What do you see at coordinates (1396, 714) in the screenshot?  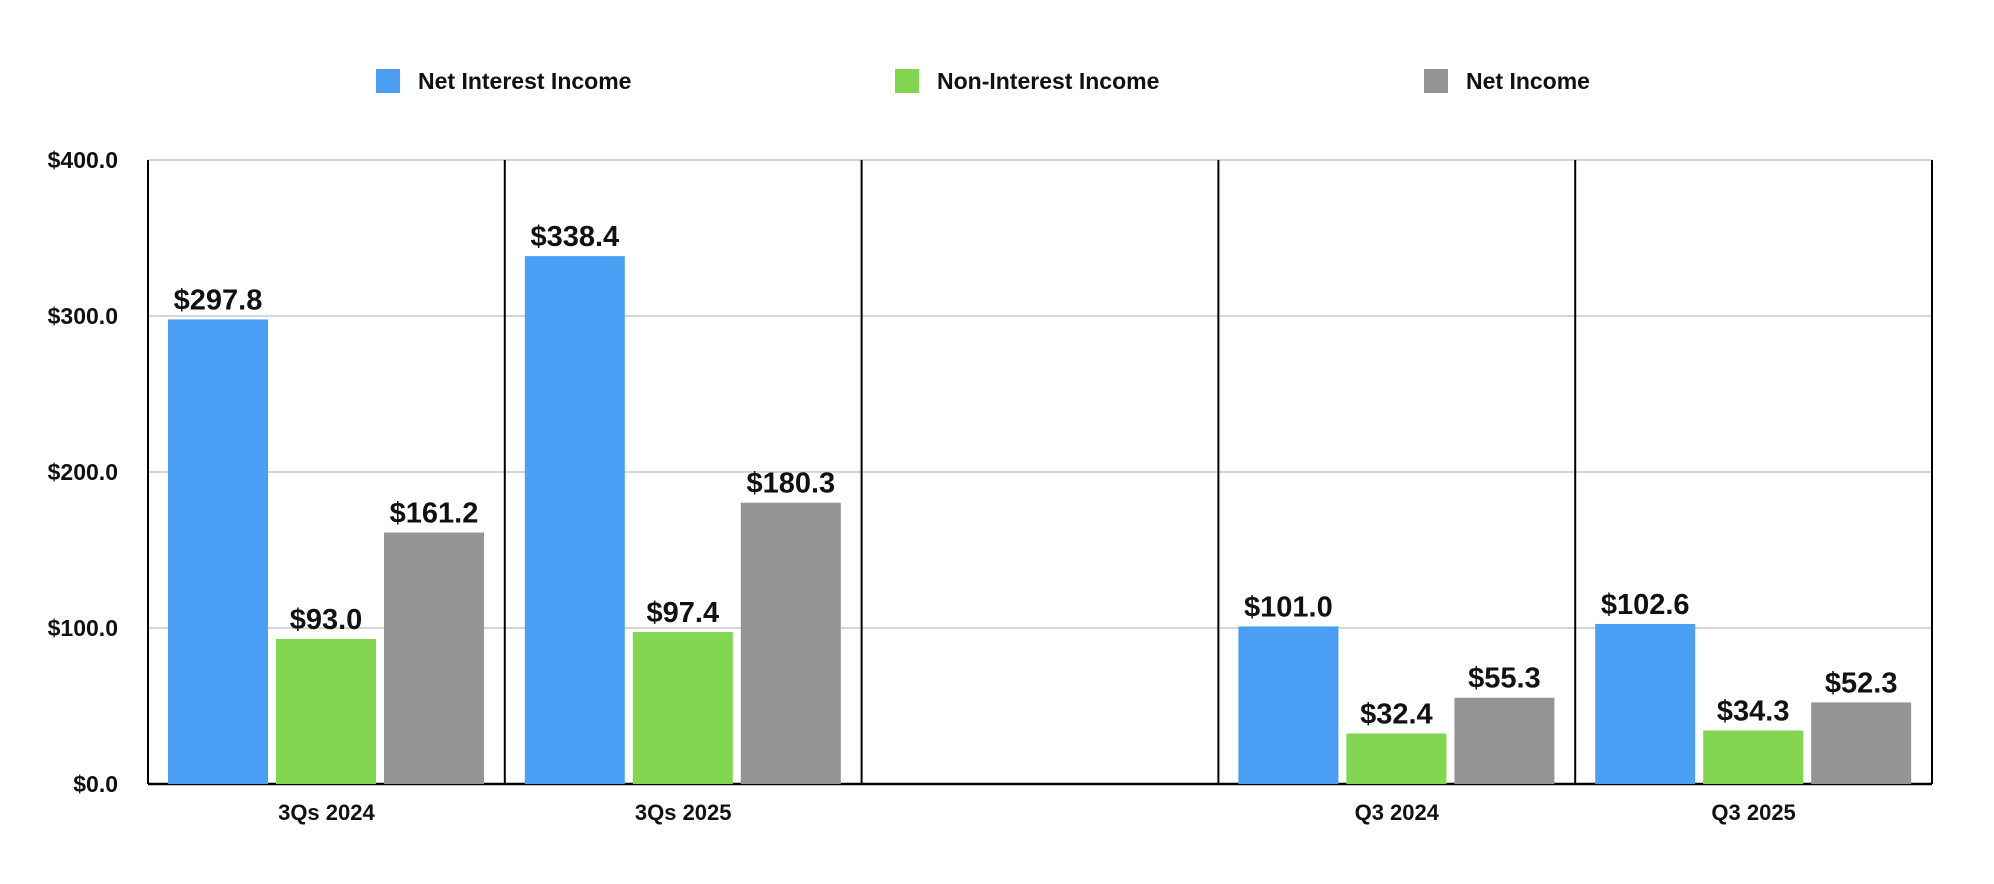 I see `data-label: $32.4` at bounding box center [1396, 714].